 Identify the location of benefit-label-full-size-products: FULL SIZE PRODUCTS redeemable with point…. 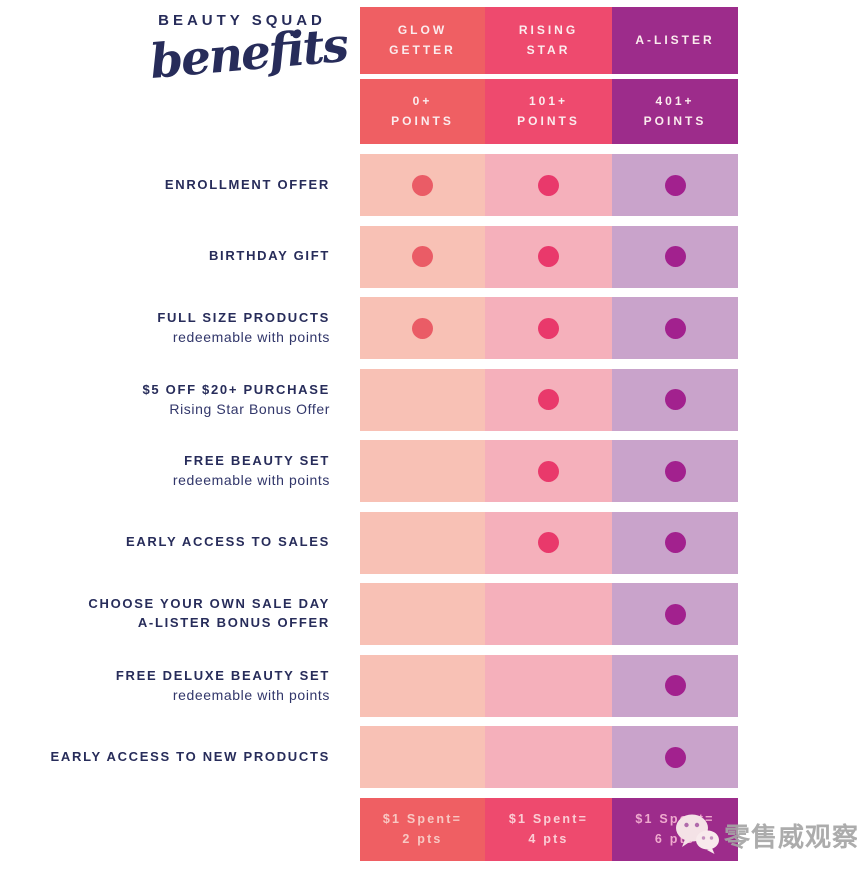
(165, 328).